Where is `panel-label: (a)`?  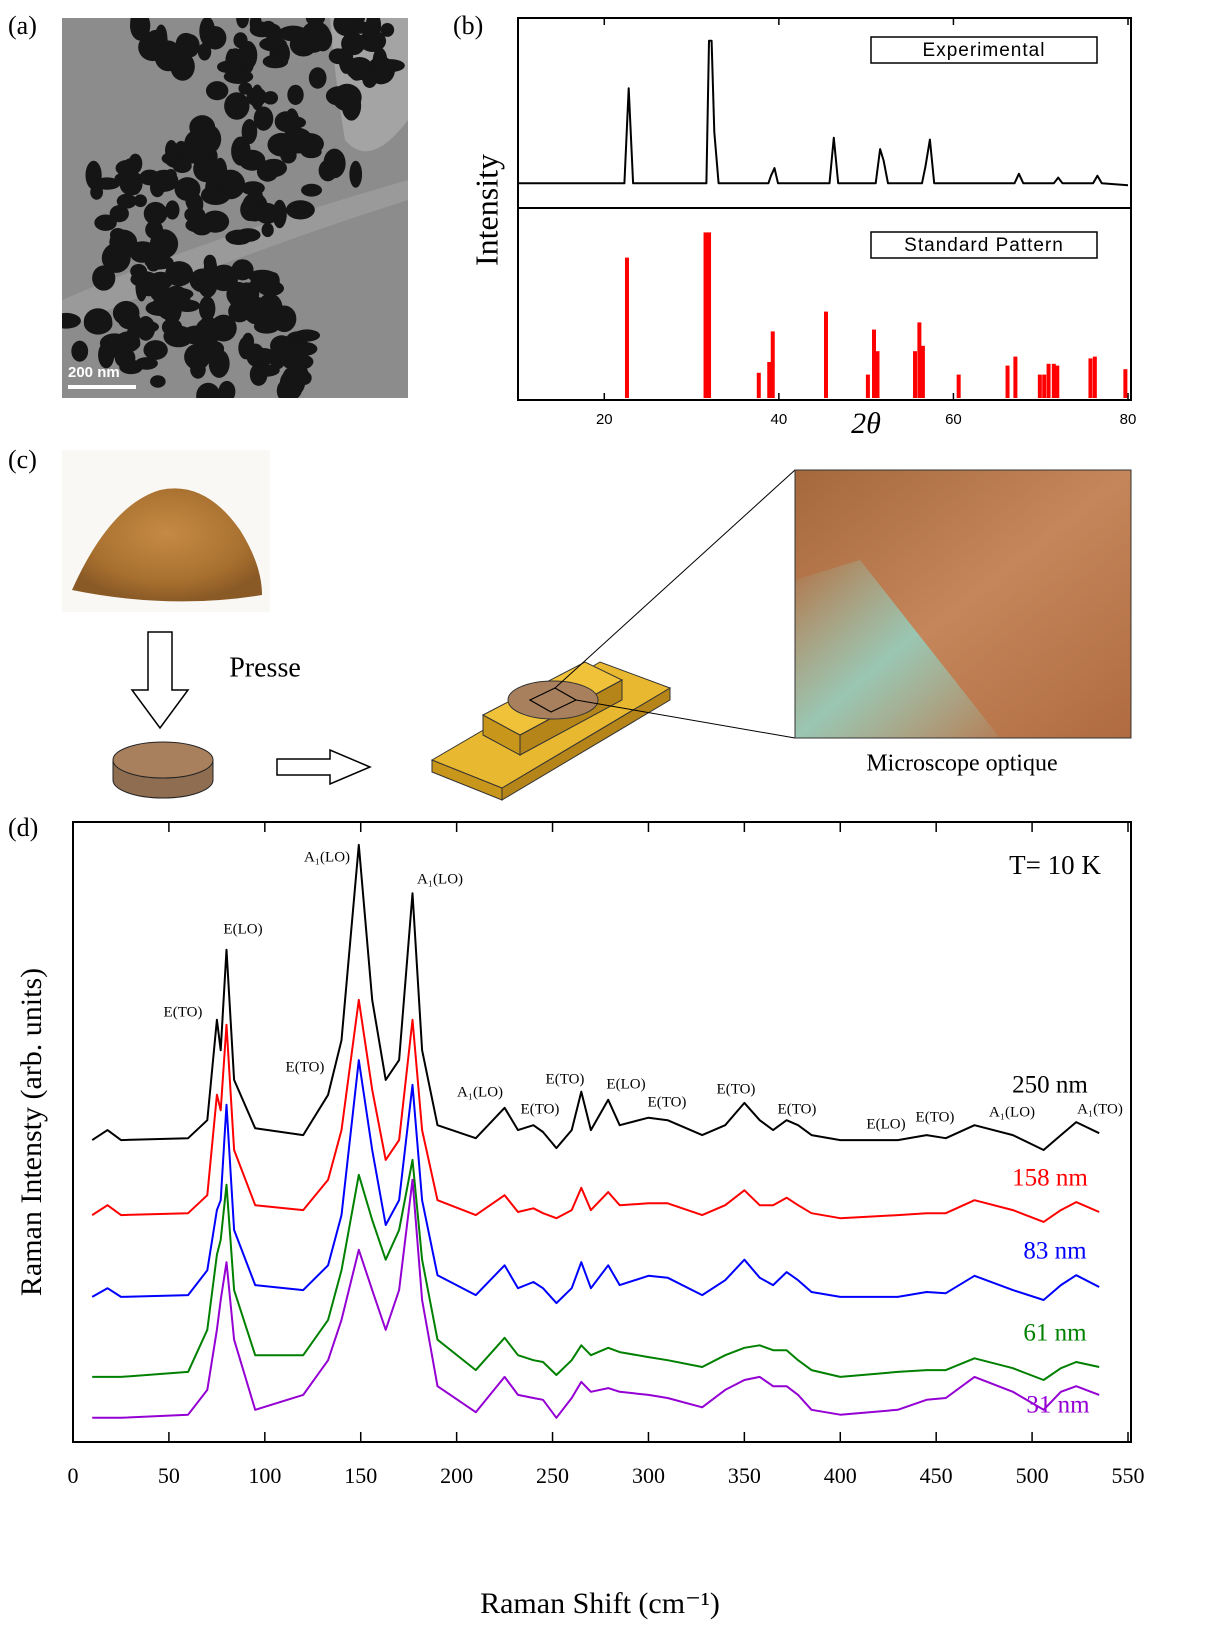
panel-label: (a) is located at coordinates (22, 25).